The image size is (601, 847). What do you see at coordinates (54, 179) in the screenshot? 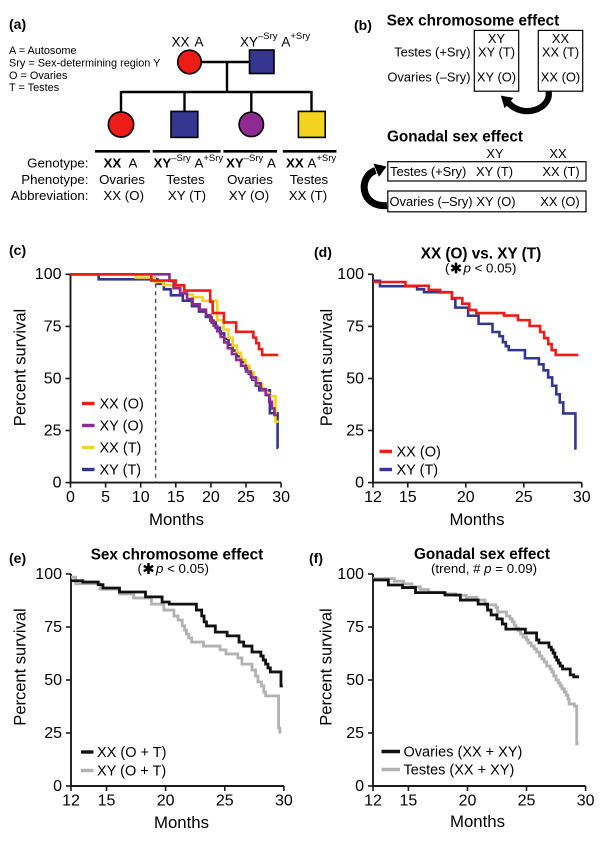
I see `svg-text: Phenotype:` at bounding box center [54, 179].